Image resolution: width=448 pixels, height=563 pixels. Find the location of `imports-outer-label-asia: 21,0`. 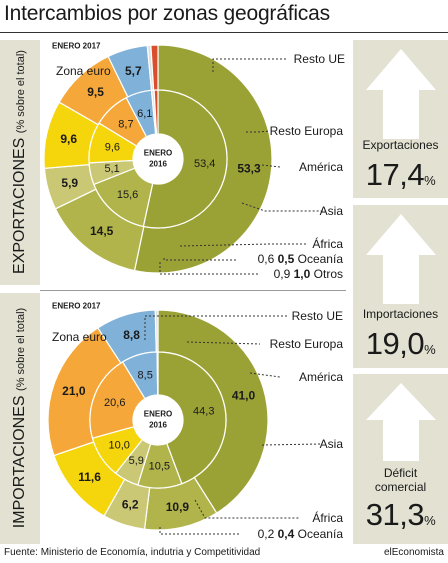

imports-outer-label-asia: 21,0 is located at coordinates (74, 391).